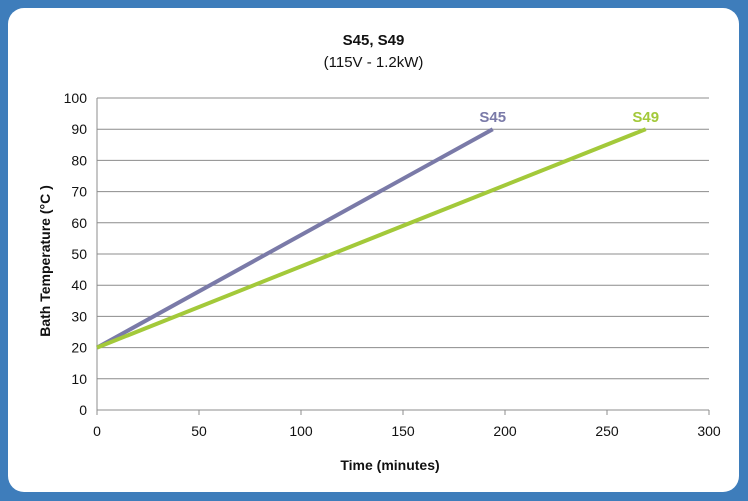 The width and height of the screenshot is (748, 501). What do you see at coordinates (607, 431) in the screenshot?
I see `x-tick-label-250: 250` at bounding box center [607, 431].